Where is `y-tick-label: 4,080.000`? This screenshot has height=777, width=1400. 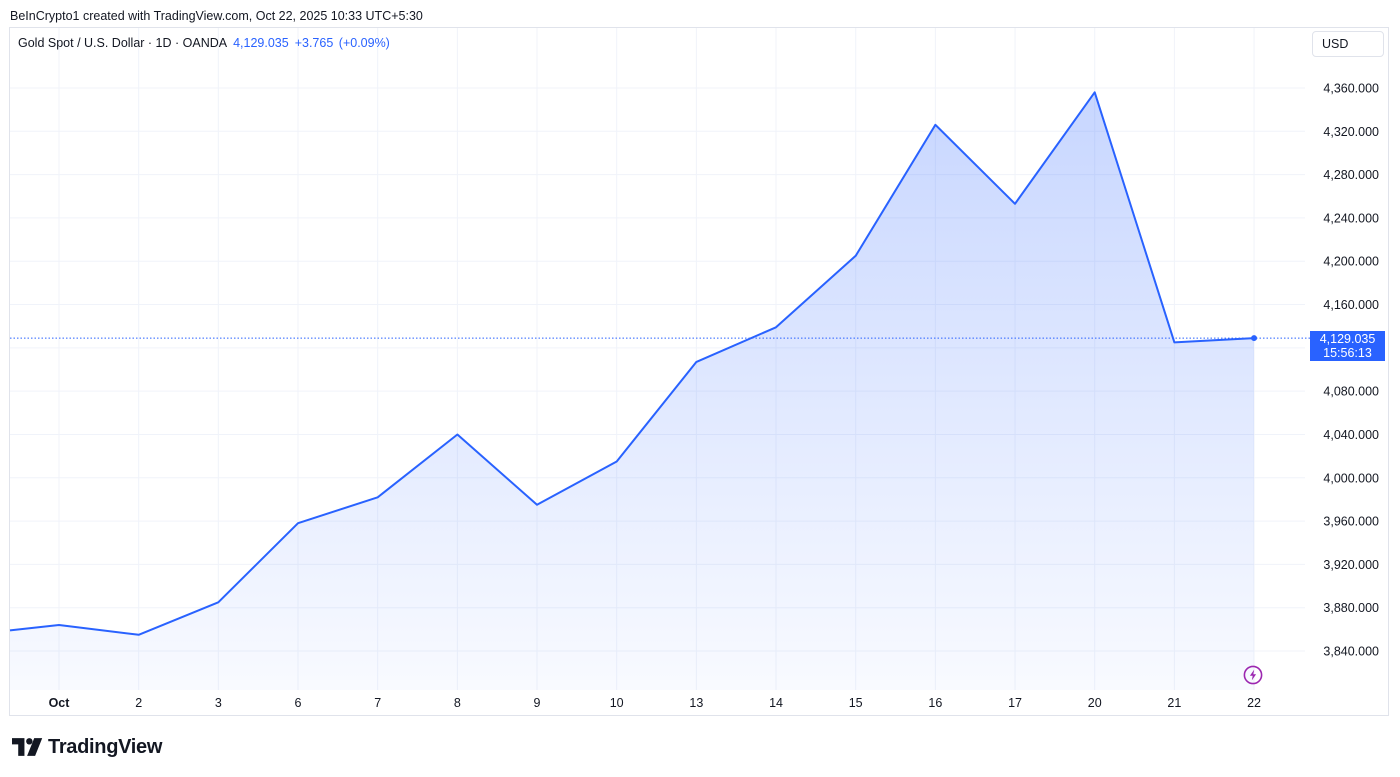 y-tick-label: 4,080.000 is located at coordinates (1351, 392).